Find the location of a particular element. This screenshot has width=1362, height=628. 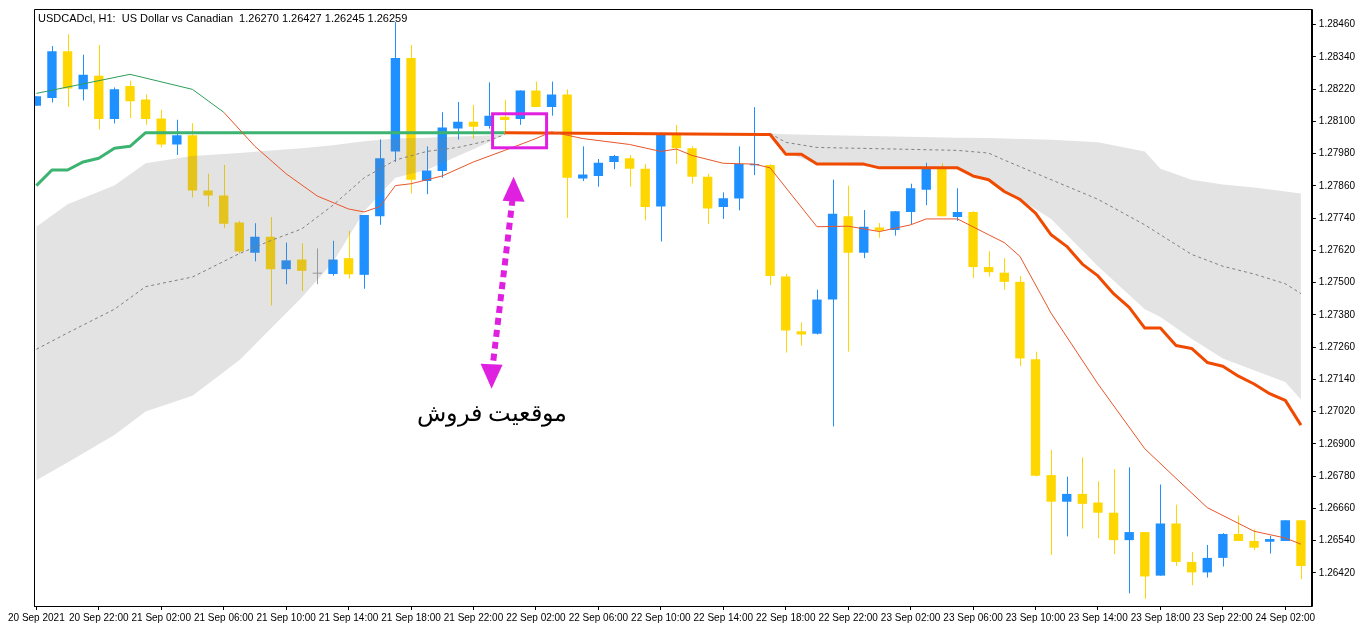

y-tick-label: 1.27980 is located at coordinates (1337, 153).